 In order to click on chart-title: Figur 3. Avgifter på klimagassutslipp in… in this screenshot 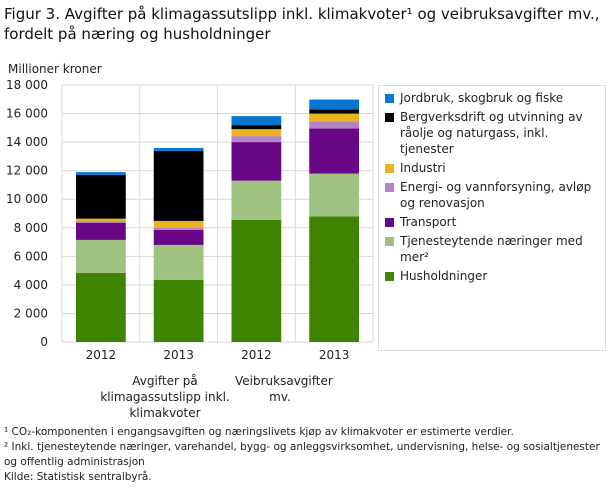, I will do `click(302, 24)`.